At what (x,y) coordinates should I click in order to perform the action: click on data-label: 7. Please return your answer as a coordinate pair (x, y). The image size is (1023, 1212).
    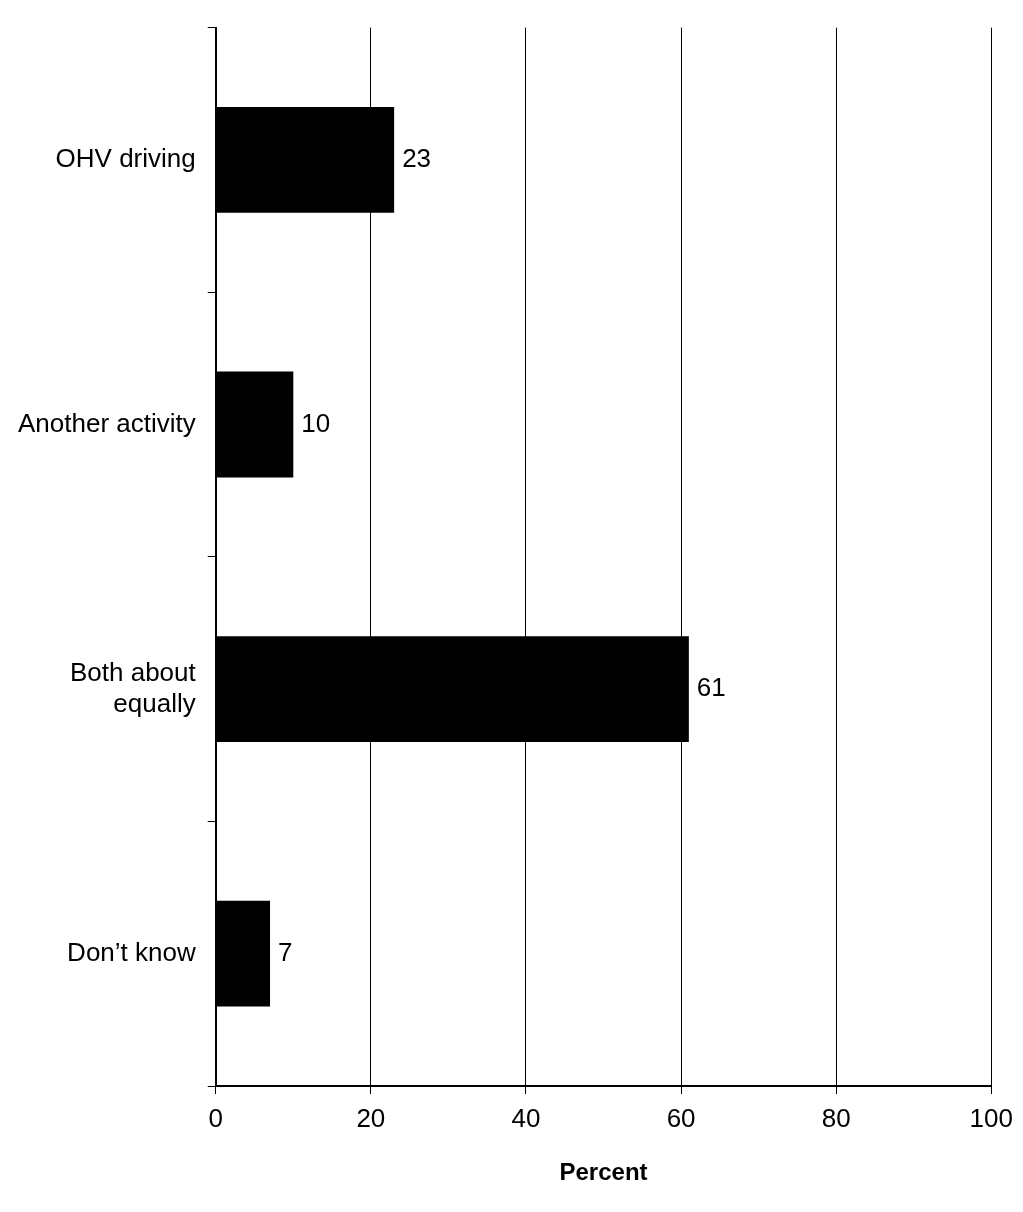
    Looking at the image, I should click on (285, 951).